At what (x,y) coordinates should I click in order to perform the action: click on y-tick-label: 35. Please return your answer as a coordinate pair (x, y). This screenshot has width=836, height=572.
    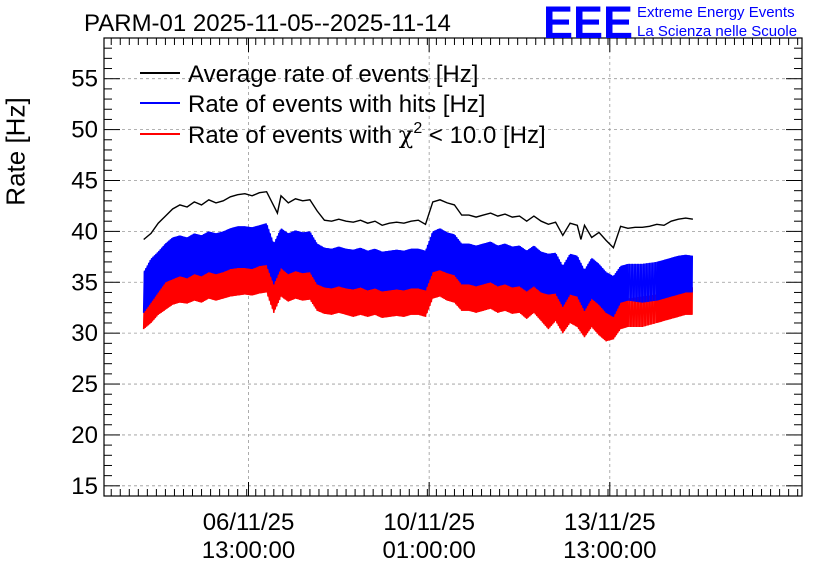
    Looking at the image, I should click on (84, 282).